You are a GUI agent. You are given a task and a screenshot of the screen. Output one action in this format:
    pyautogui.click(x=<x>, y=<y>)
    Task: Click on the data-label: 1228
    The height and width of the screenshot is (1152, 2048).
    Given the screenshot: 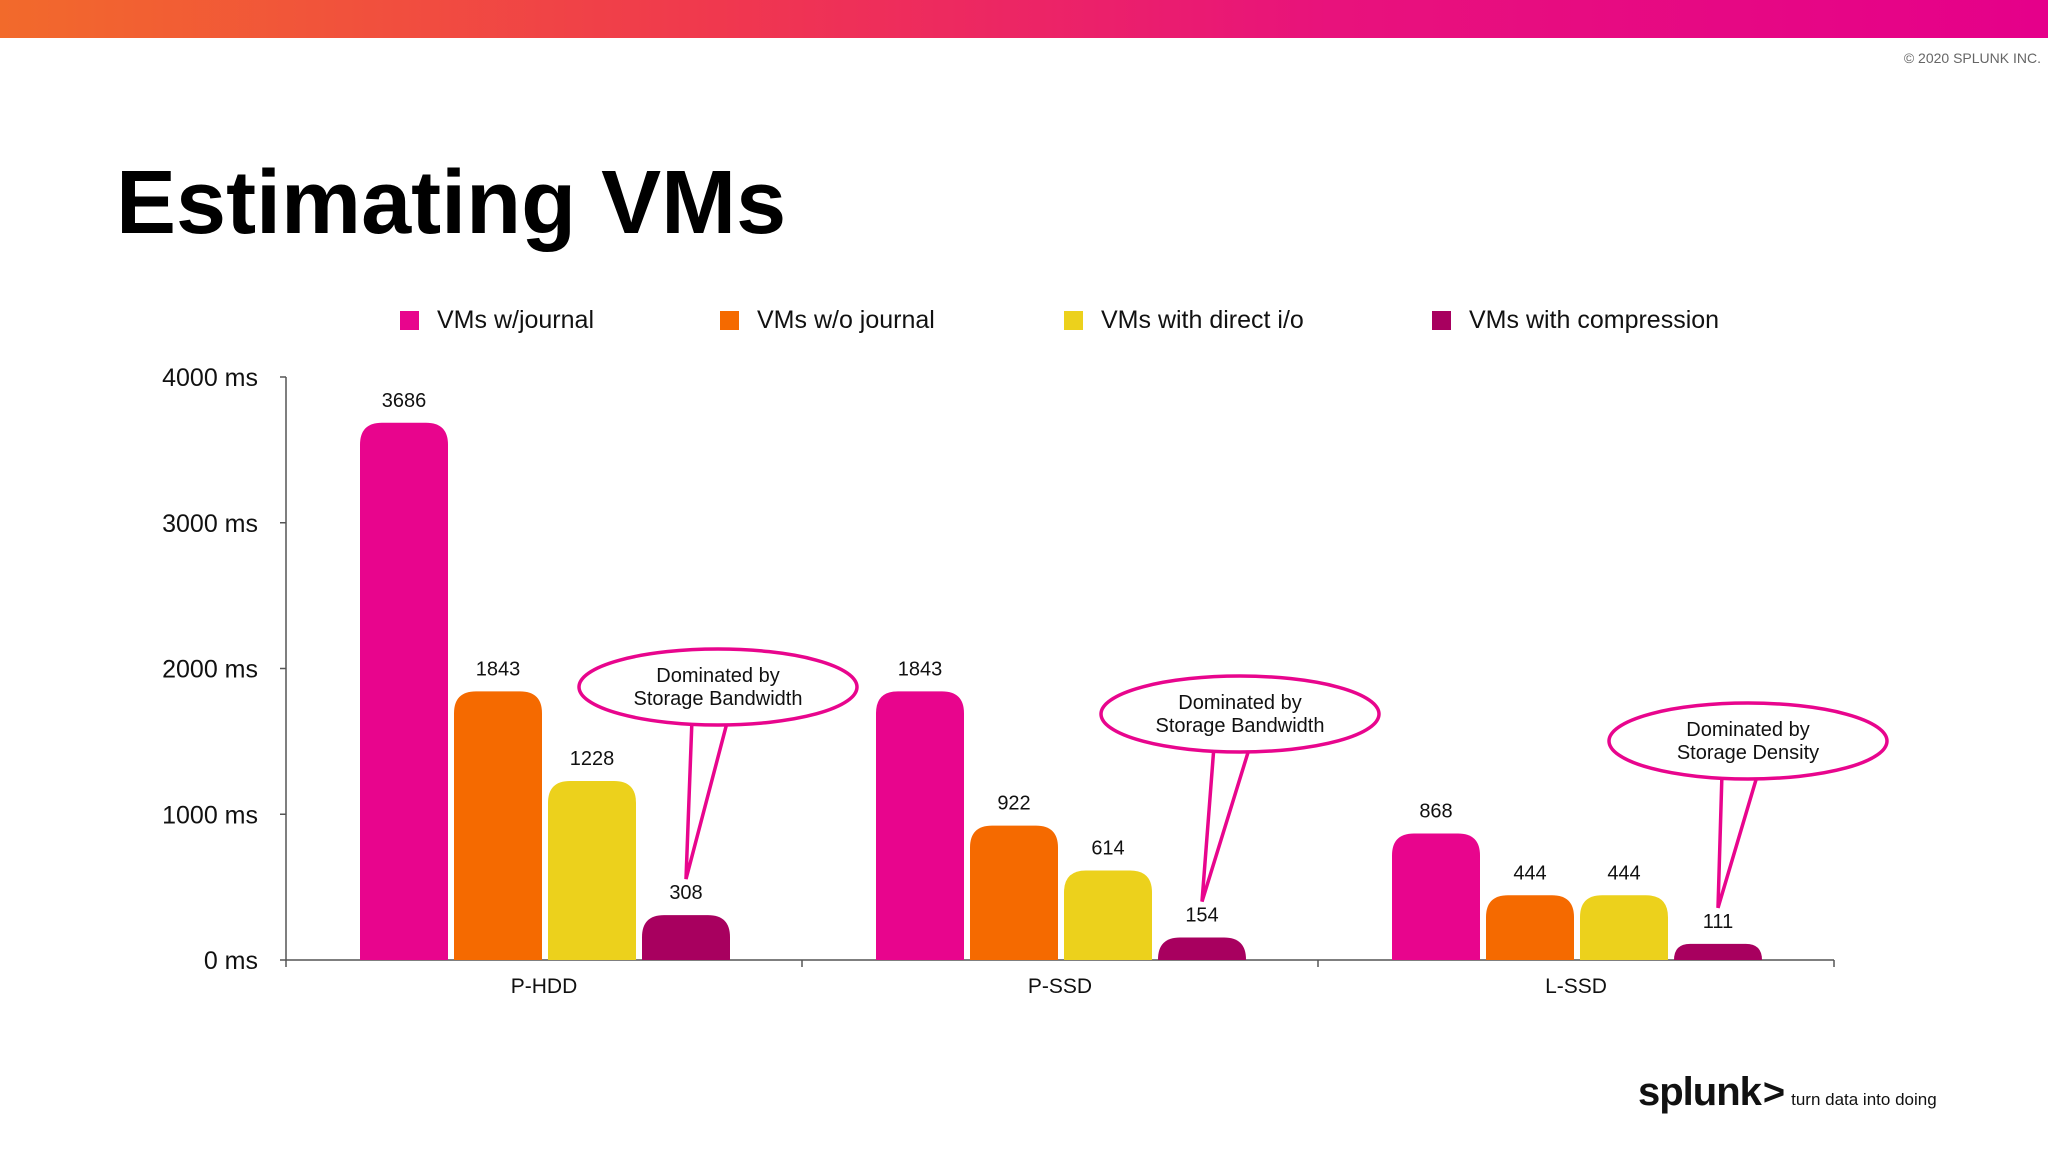 What is the action you would take?
    pyautogui.click(x=592, y=759)
    